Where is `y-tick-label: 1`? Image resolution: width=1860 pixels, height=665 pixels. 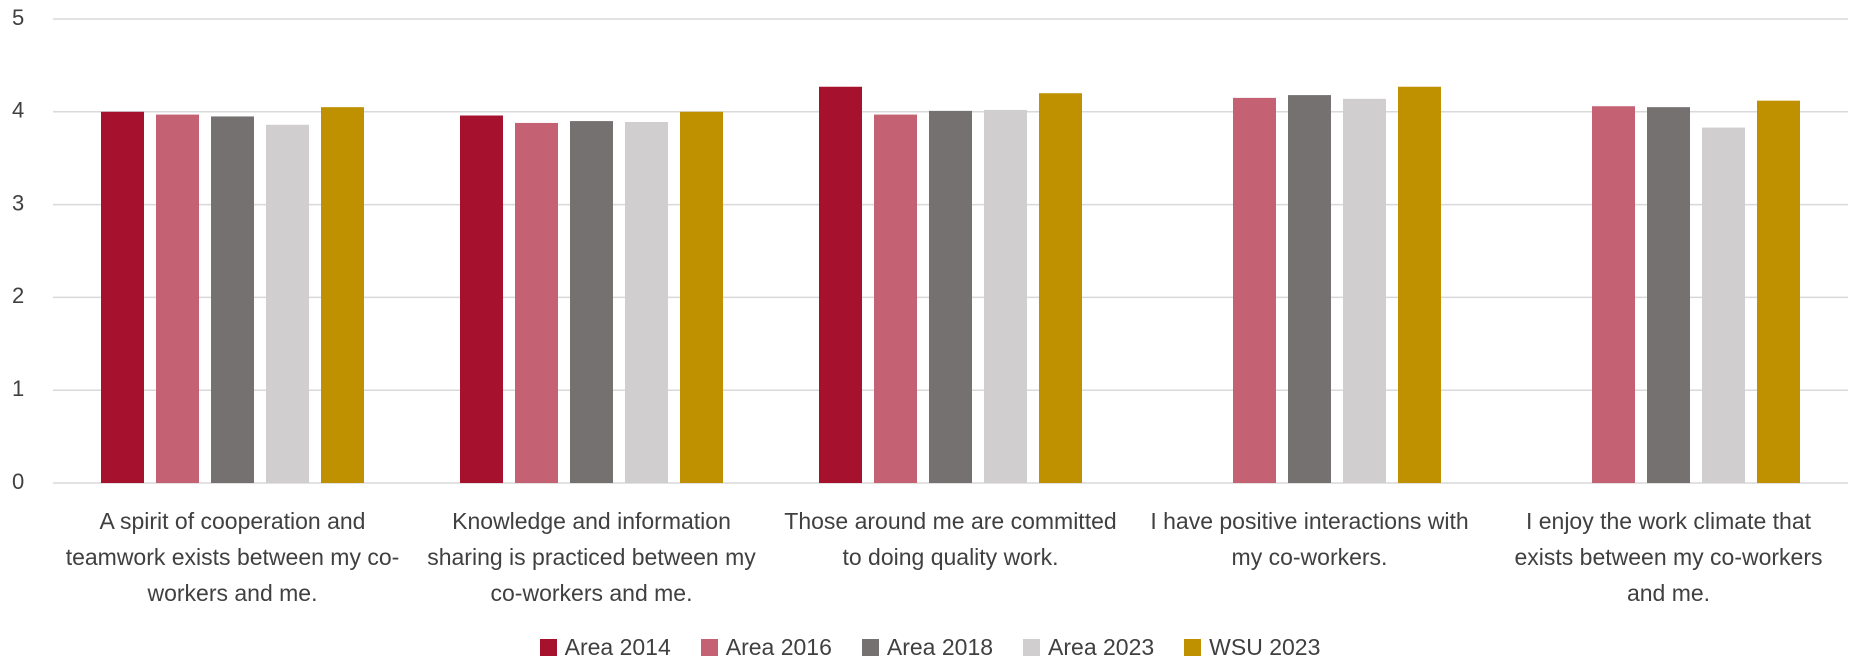 y-tick-label: 1 is located at coordinates (18, 388).